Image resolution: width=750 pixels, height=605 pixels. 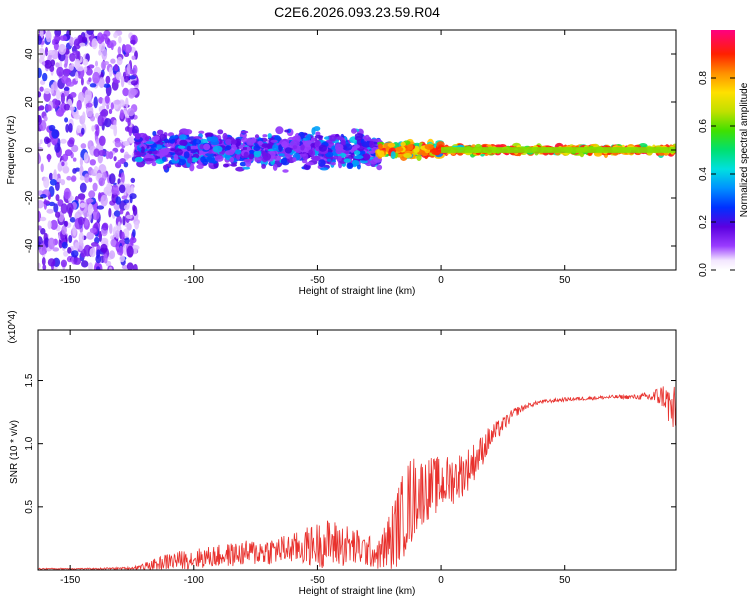 What do you see at coordinates (317, 280) in the screenshot?
I see `x-tick-label: -50` at bounding box center [317, 280].